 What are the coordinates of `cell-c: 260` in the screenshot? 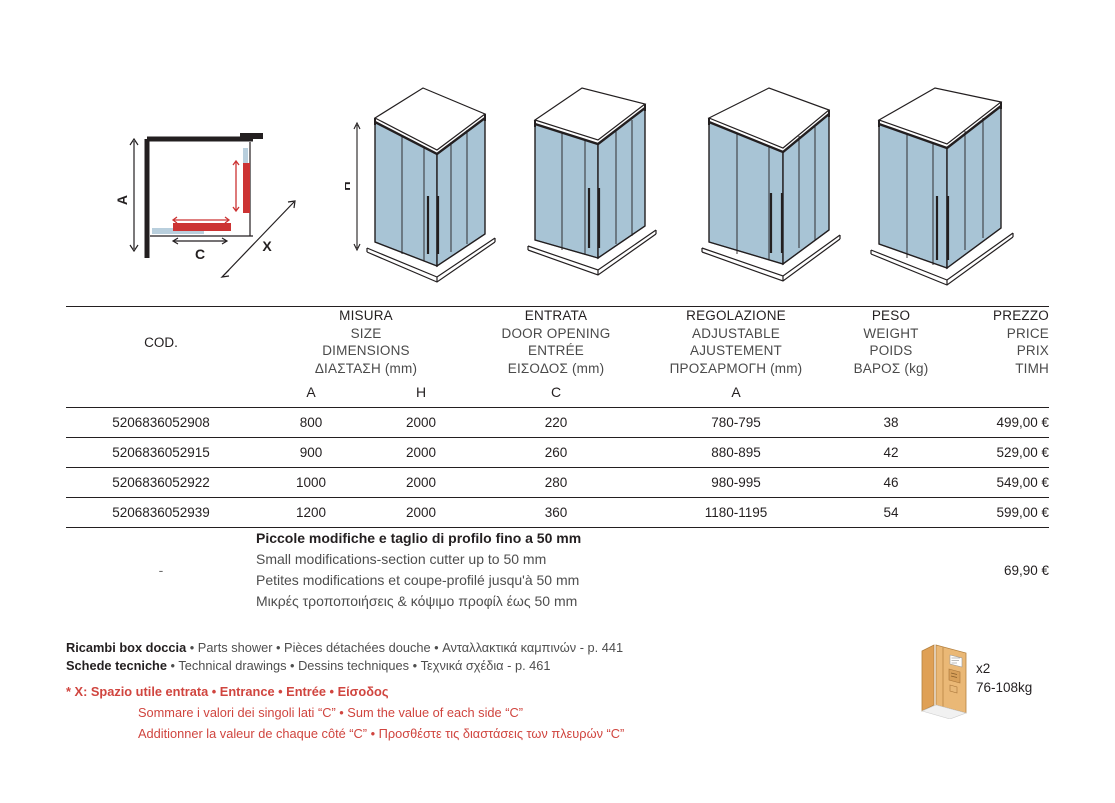 It's located at (556, 452).